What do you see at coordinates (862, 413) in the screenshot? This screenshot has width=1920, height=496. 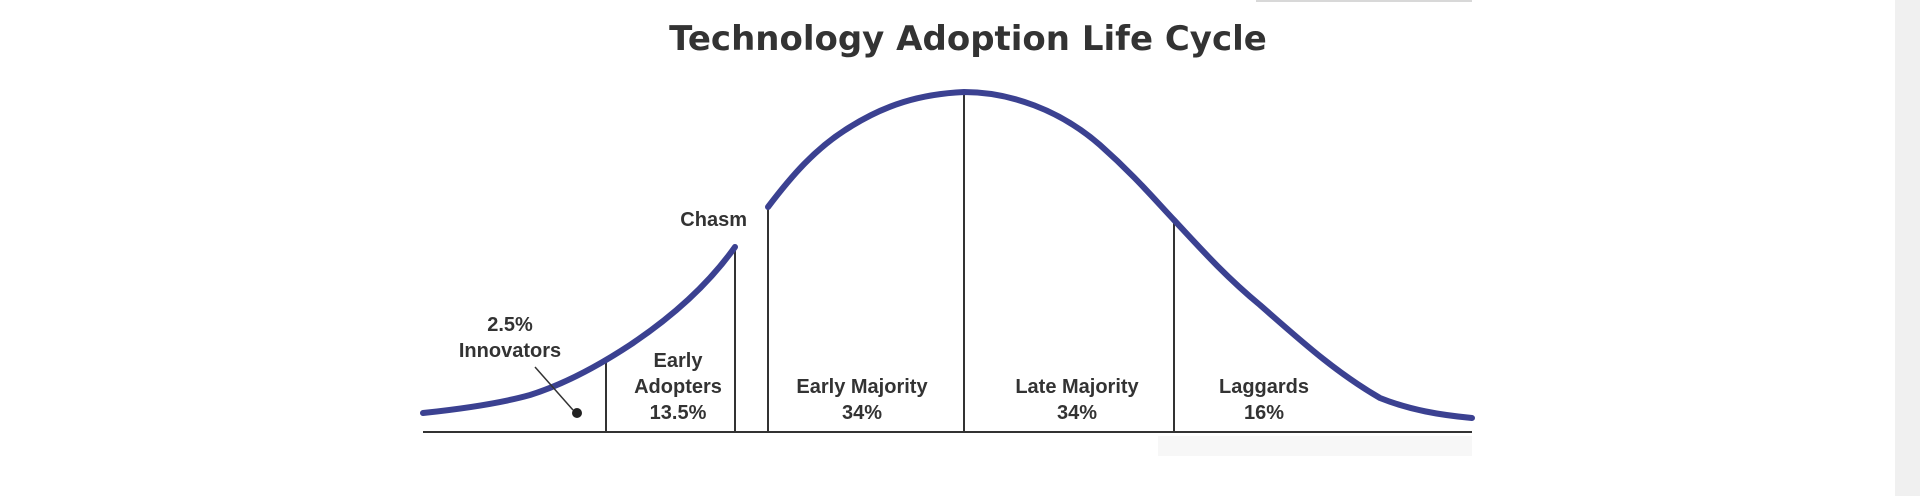 I see `early-majority-percent: 34%` at bounding box center [862, 413].